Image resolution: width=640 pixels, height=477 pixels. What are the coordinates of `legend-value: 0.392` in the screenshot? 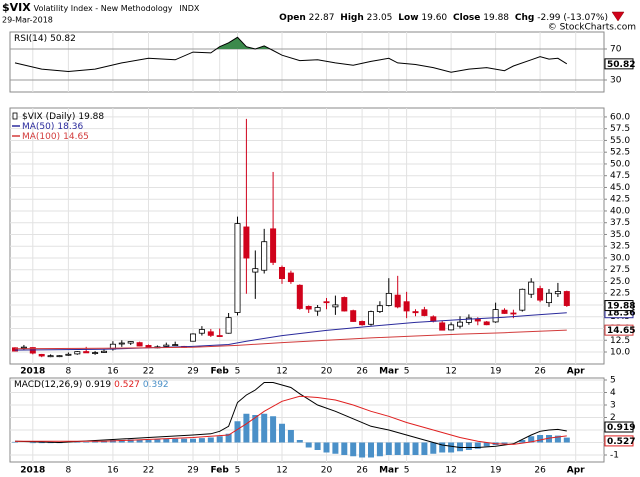 It's located at (156, 385).